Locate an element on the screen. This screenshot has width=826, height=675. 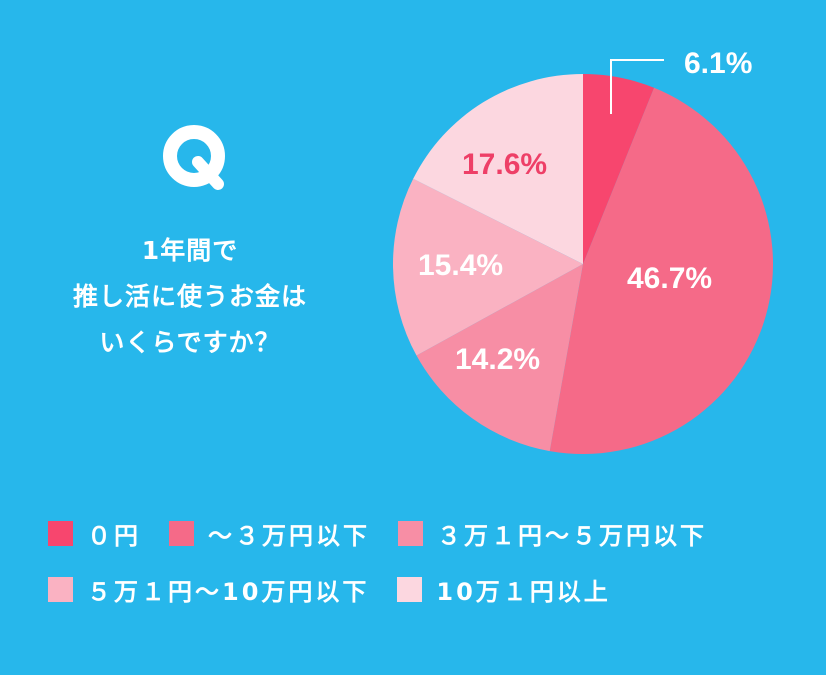
legend-item-30k-50k: ３万１円〜５万円以下 is located at coordinates (552, 533).